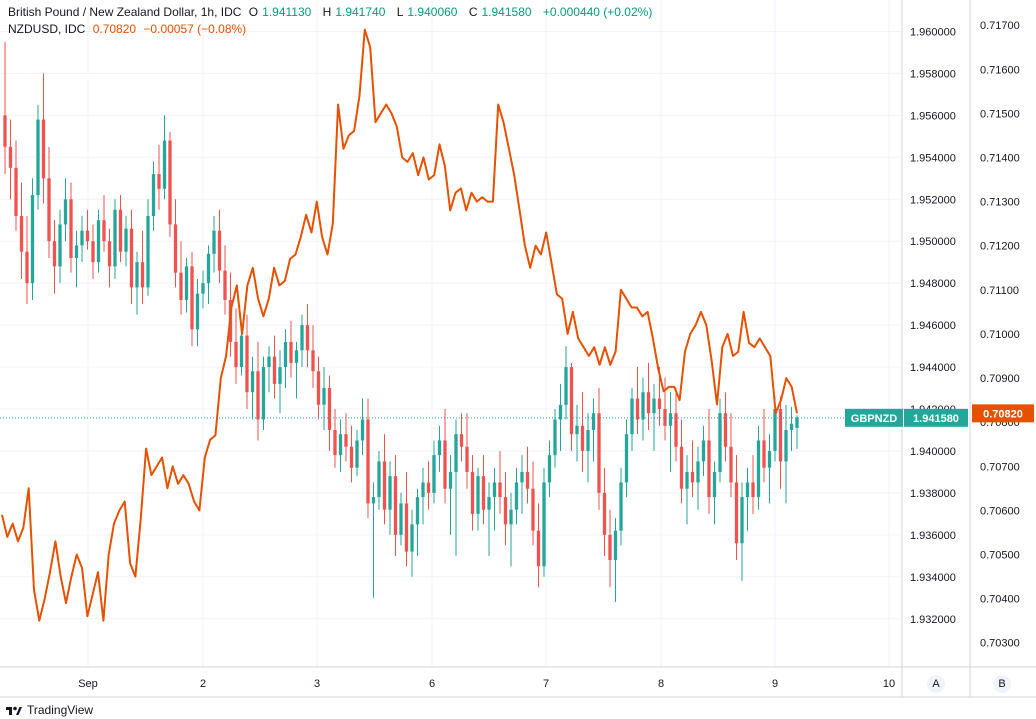 The width and height of the screenshot is (1036, 719). I want to click on y-tick-label-a: 1.934000, so click(933, 578).